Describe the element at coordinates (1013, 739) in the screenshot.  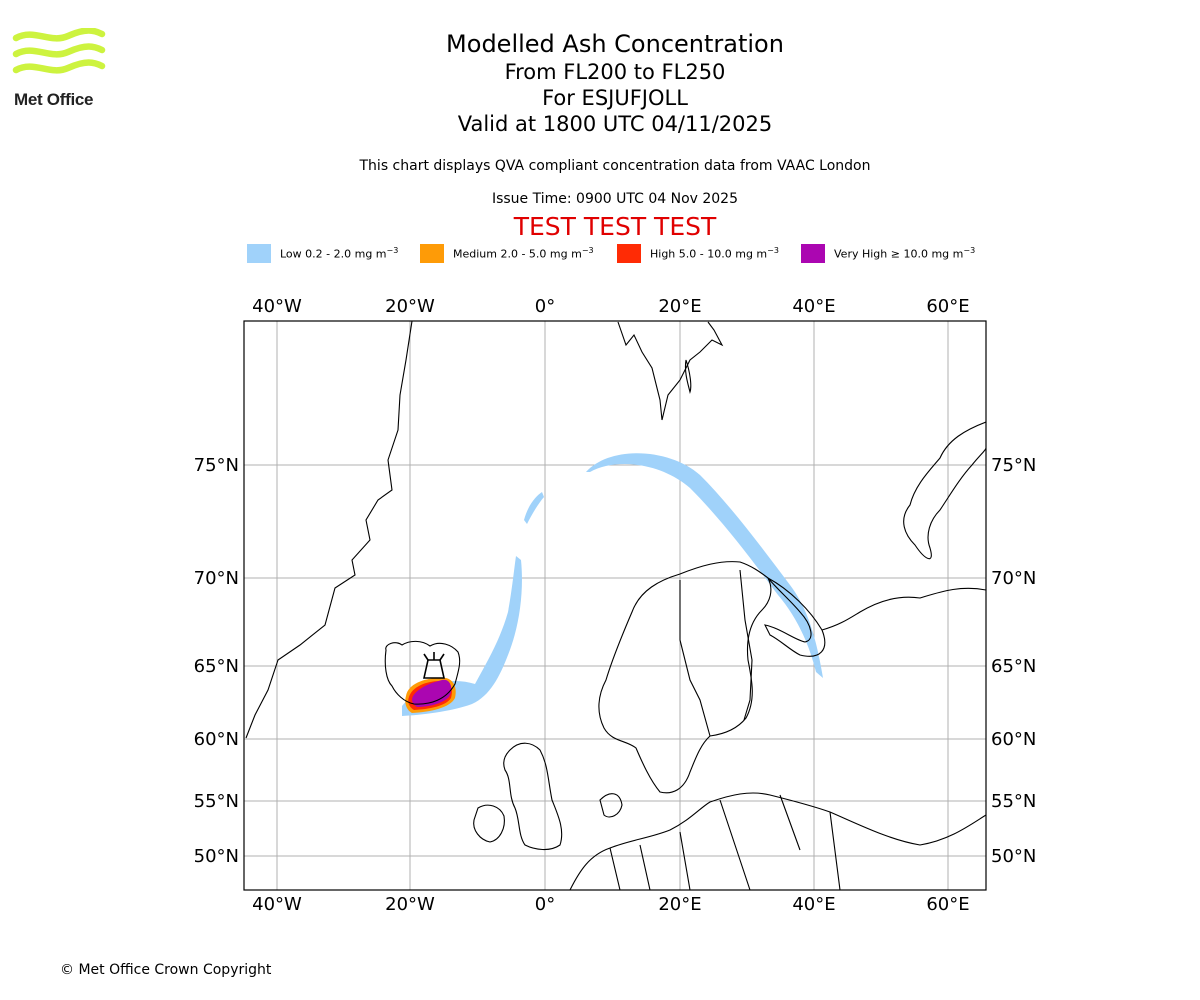
I see `lat-label-right: 60°N` at that location.